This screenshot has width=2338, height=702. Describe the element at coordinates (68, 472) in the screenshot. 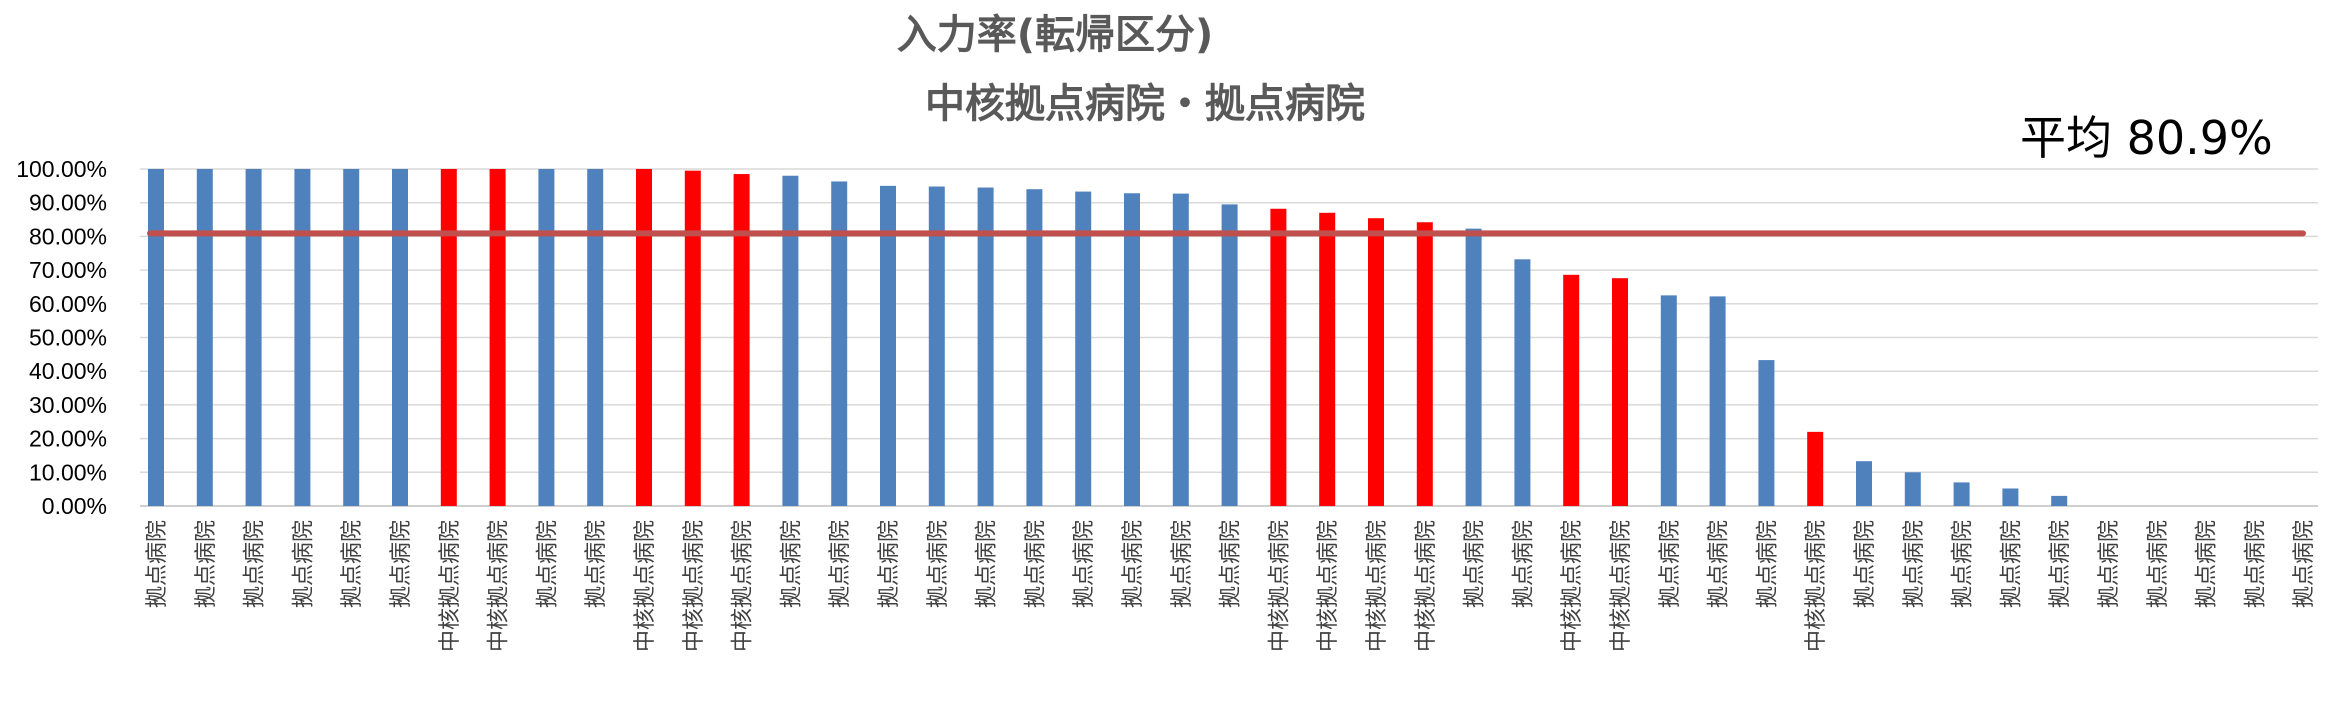

I see `y-tick-label: 10.00%` at that location.